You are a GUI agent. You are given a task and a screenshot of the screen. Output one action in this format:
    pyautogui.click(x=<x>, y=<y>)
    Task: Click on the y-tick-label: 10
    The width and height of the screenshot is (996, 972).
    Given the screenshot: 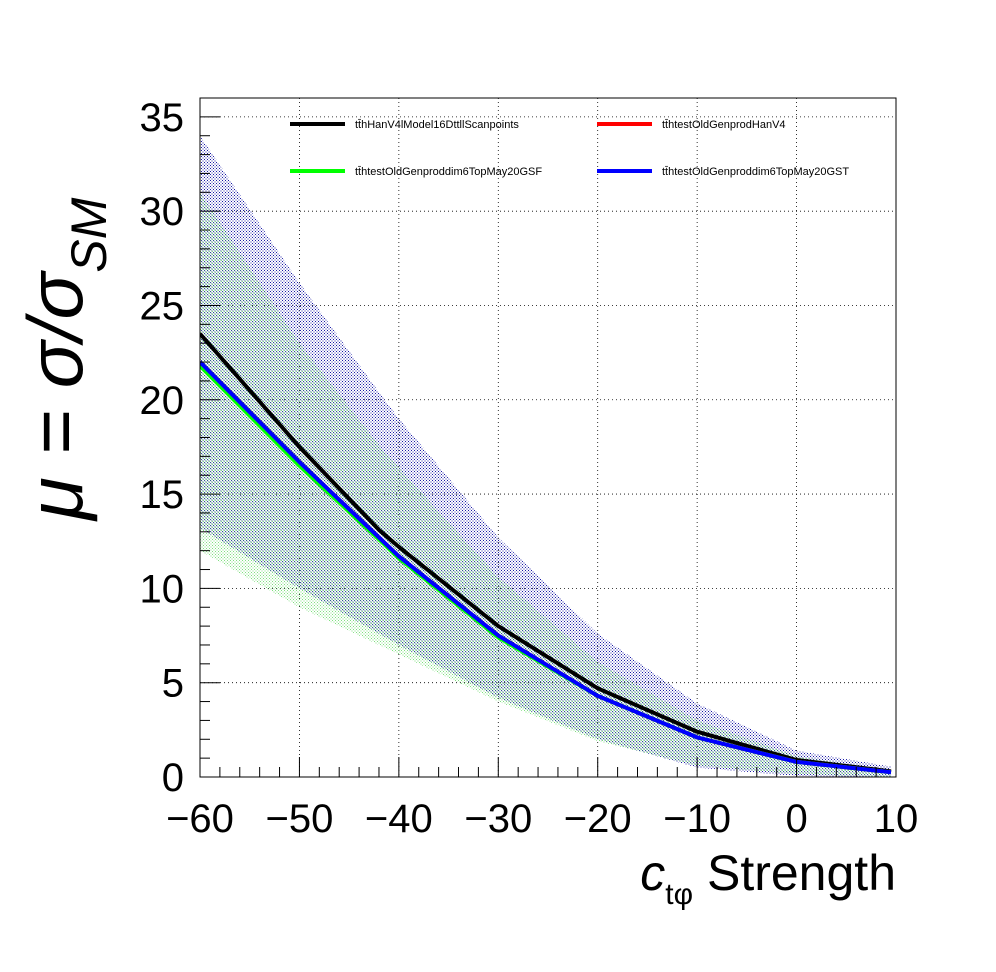 What is the action you would take?
    pyautogui.click(x=162, y=589)
    